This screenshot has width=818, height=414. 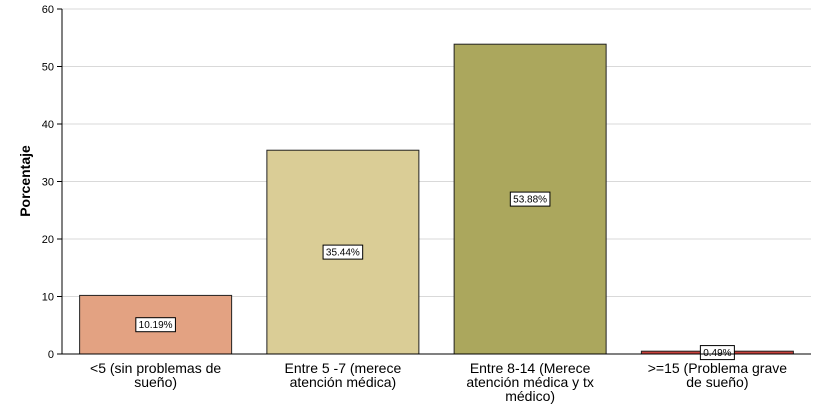 What do you see at coordinates (718, 375) in the screenshot?
I see `x-category-label: >=15 (Problema grave de sueño)` at bounding box center [718, 375].